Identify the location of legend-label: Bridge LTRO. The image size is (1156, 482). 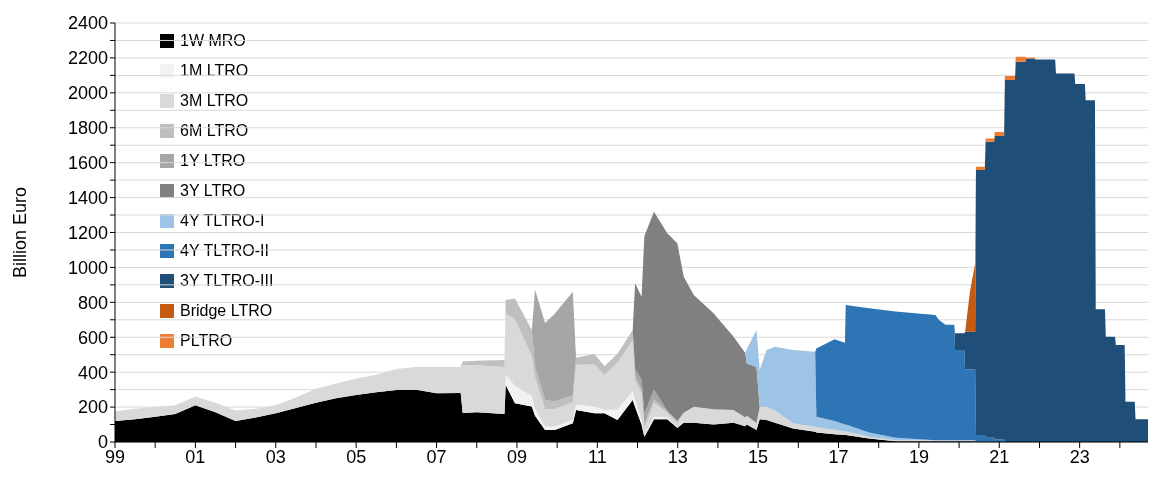
(226, 311).